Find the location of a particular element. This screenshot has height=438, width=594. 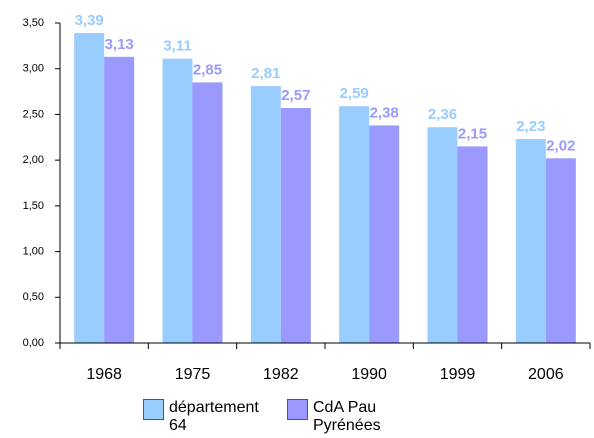

value-label: 3,39 is located at coordinates (89, 20).